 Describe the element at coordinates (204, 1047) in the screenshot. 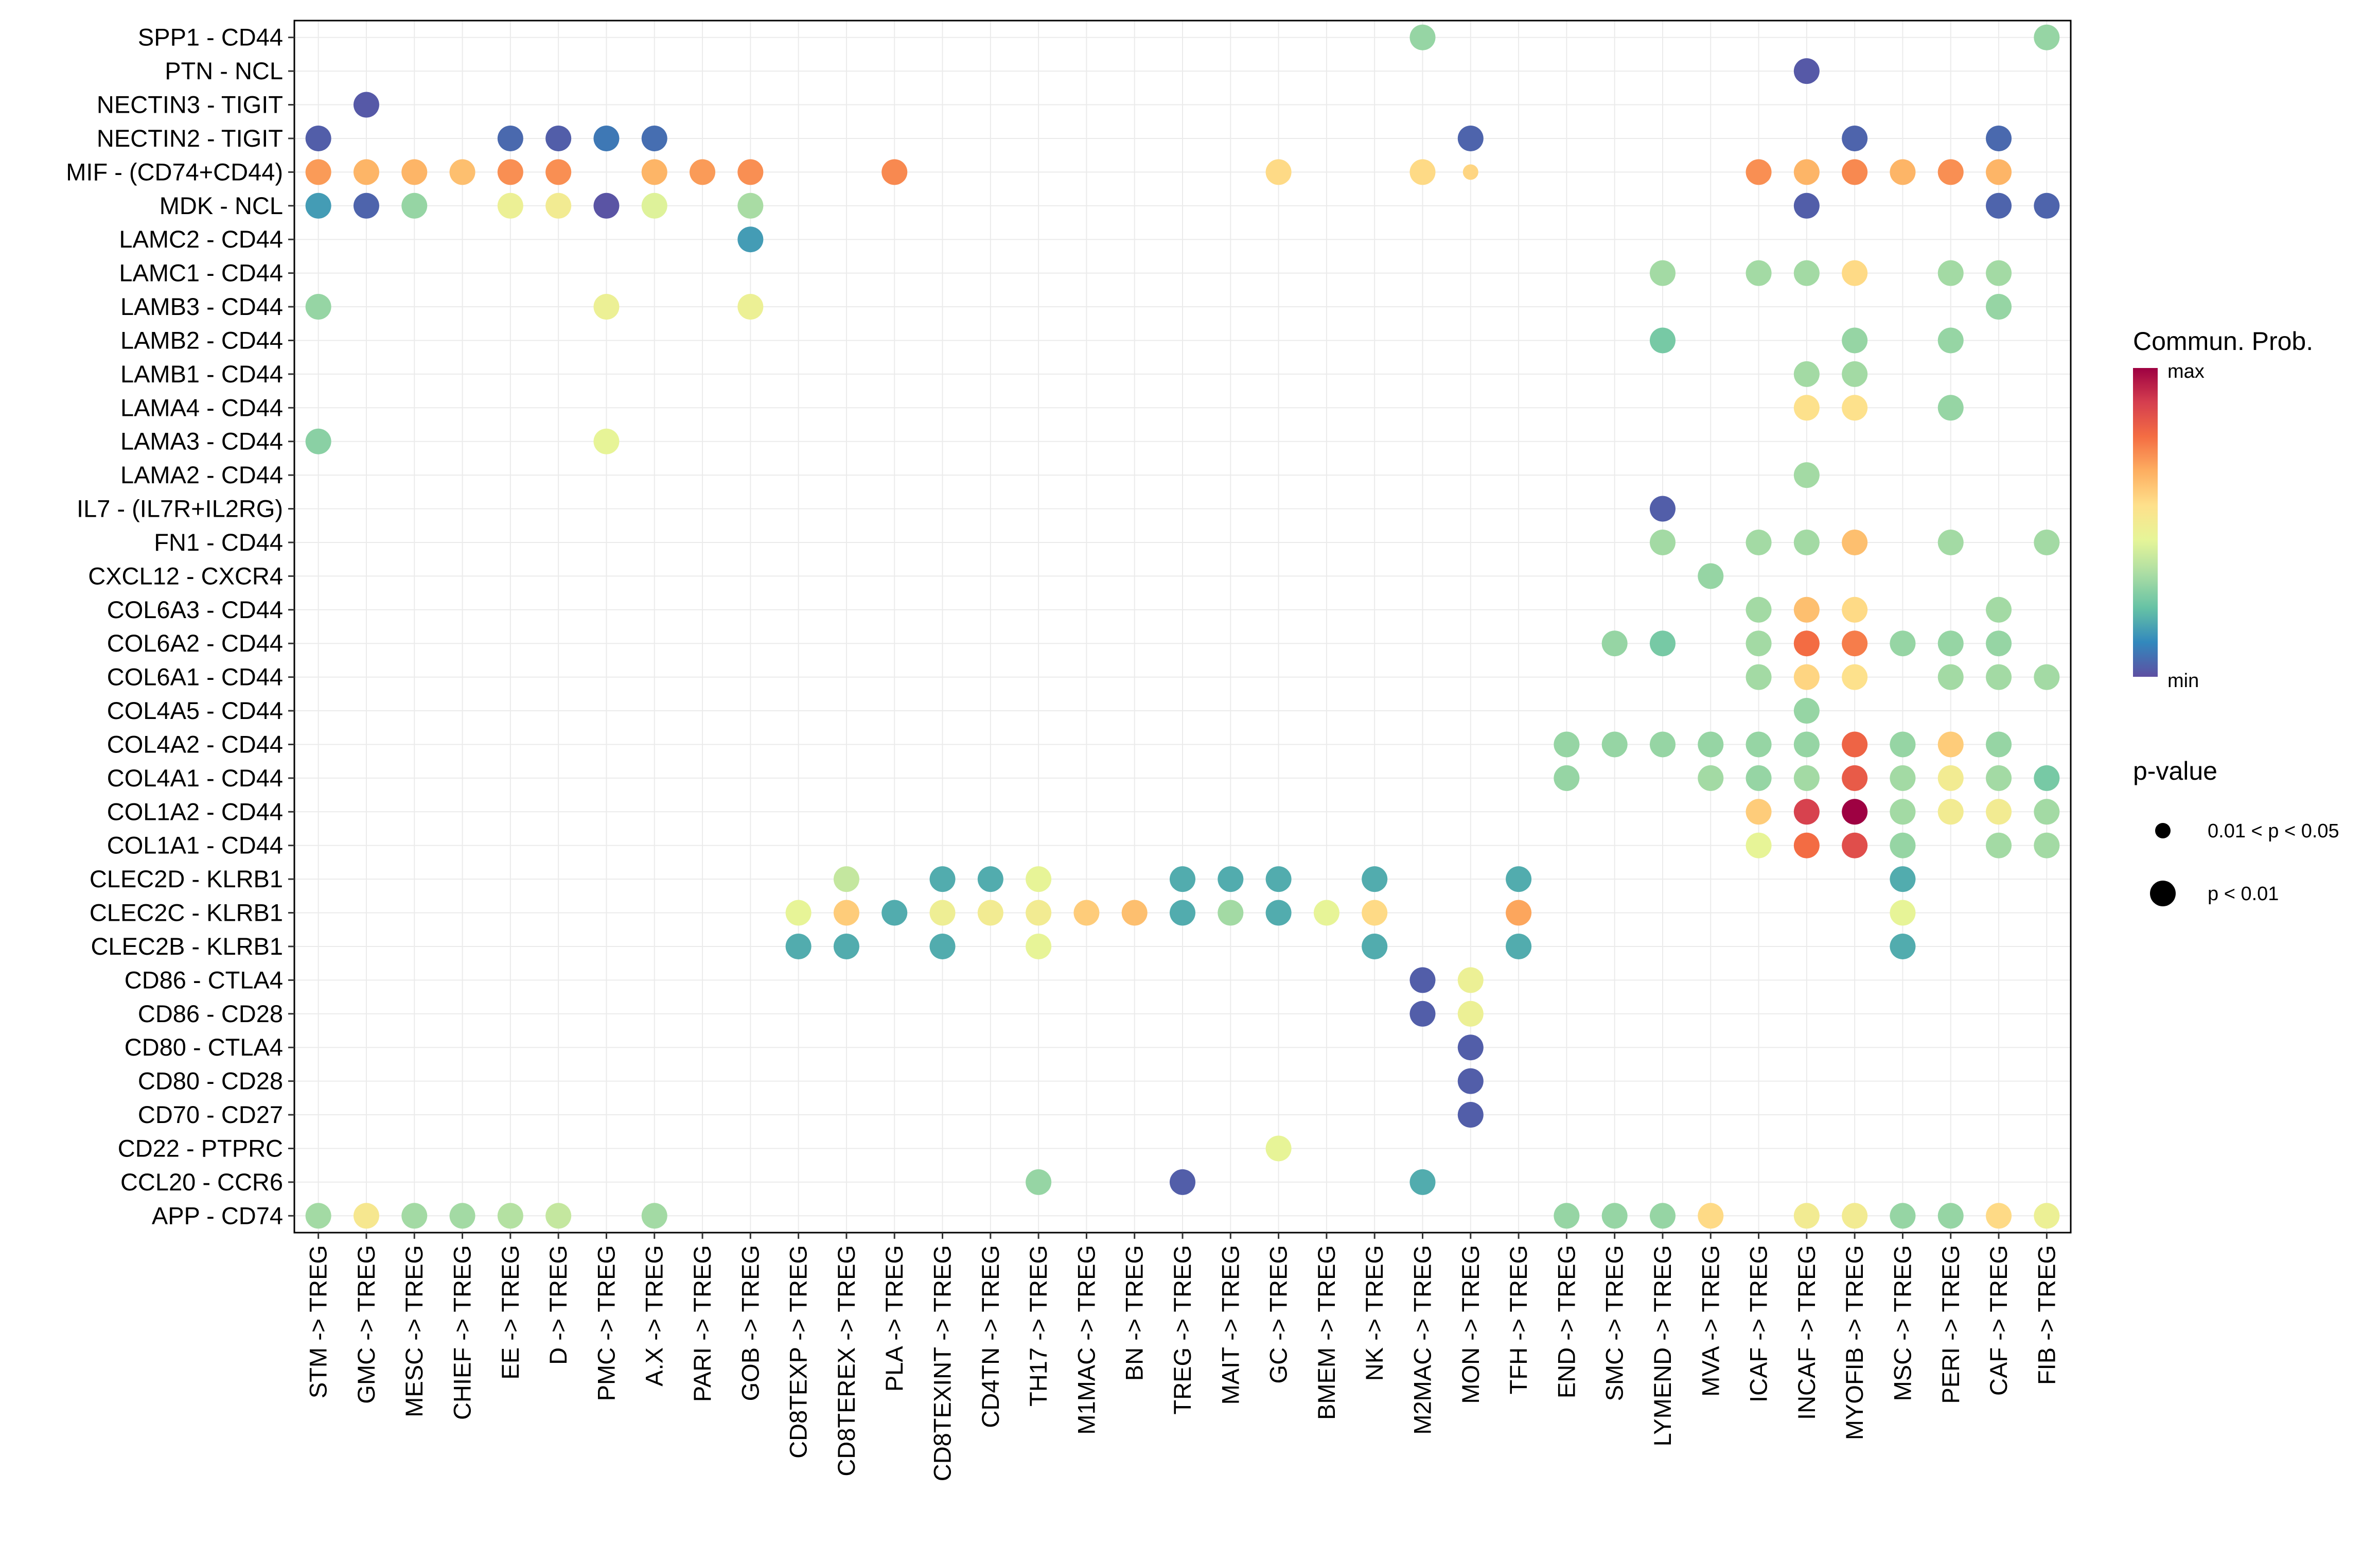

I see `y-tick-label: CD80 - CTLA4` at that location.